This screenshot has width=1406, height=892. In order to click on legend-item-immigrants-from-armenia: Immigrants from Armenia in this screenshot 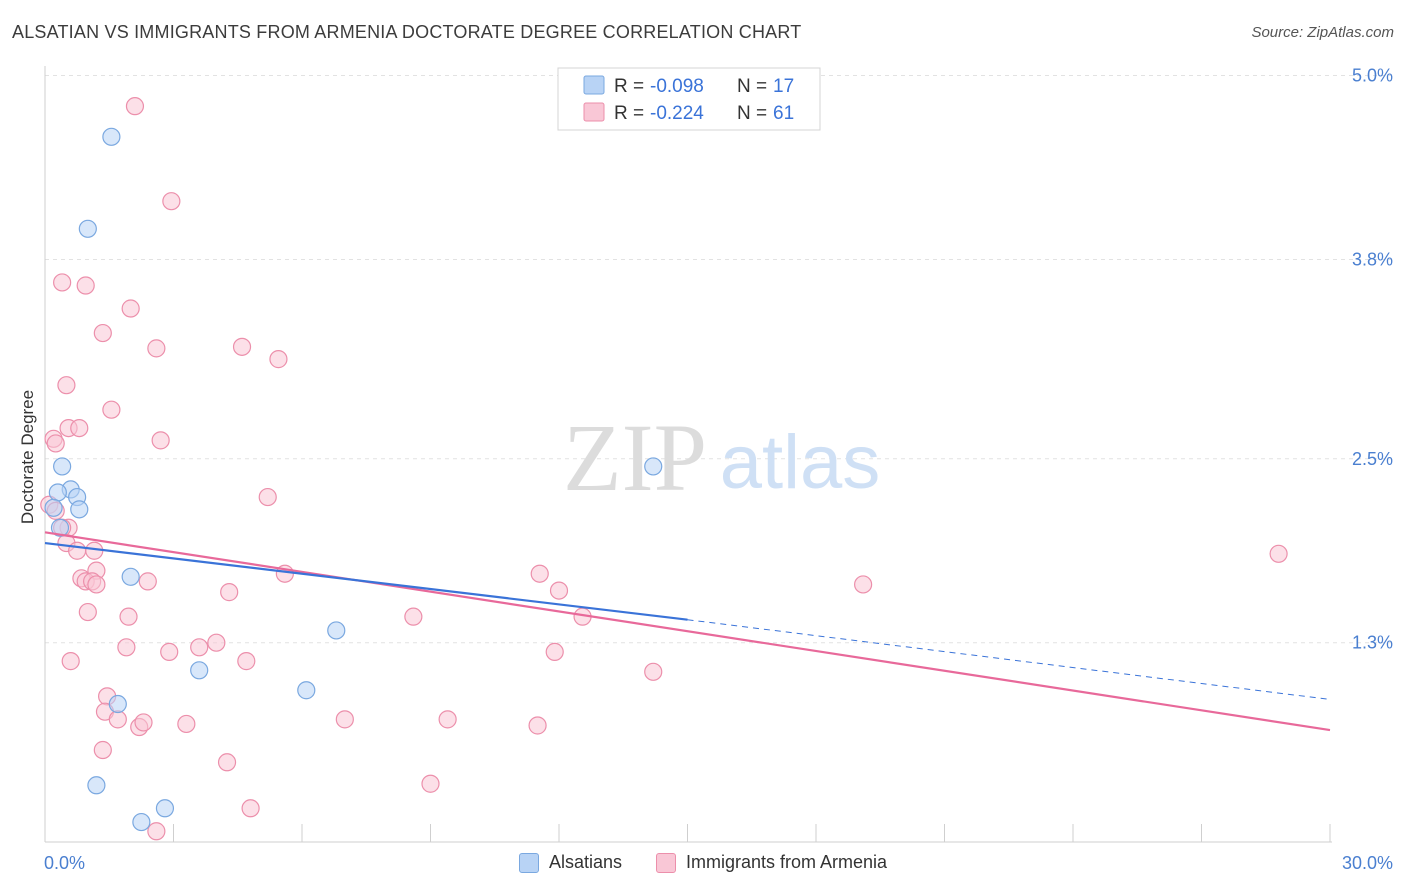, I will do `click(771, 862)`.